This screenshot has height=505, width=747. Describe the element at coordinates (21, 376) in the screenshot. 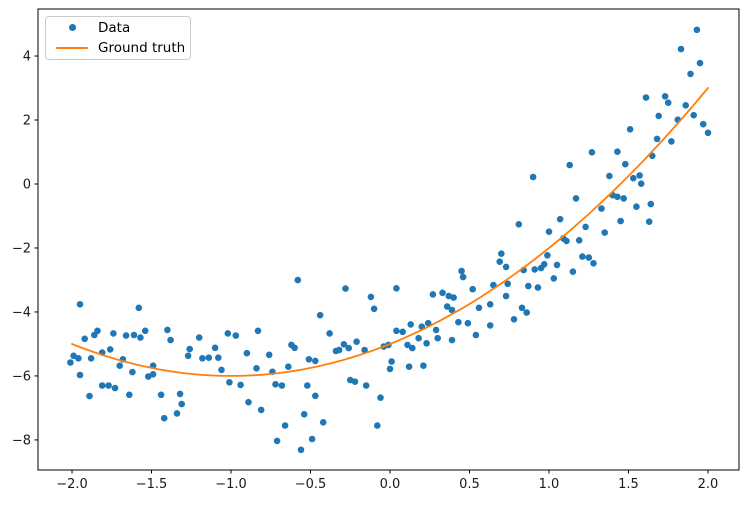

I see `y-tick-label: −6` at that location.